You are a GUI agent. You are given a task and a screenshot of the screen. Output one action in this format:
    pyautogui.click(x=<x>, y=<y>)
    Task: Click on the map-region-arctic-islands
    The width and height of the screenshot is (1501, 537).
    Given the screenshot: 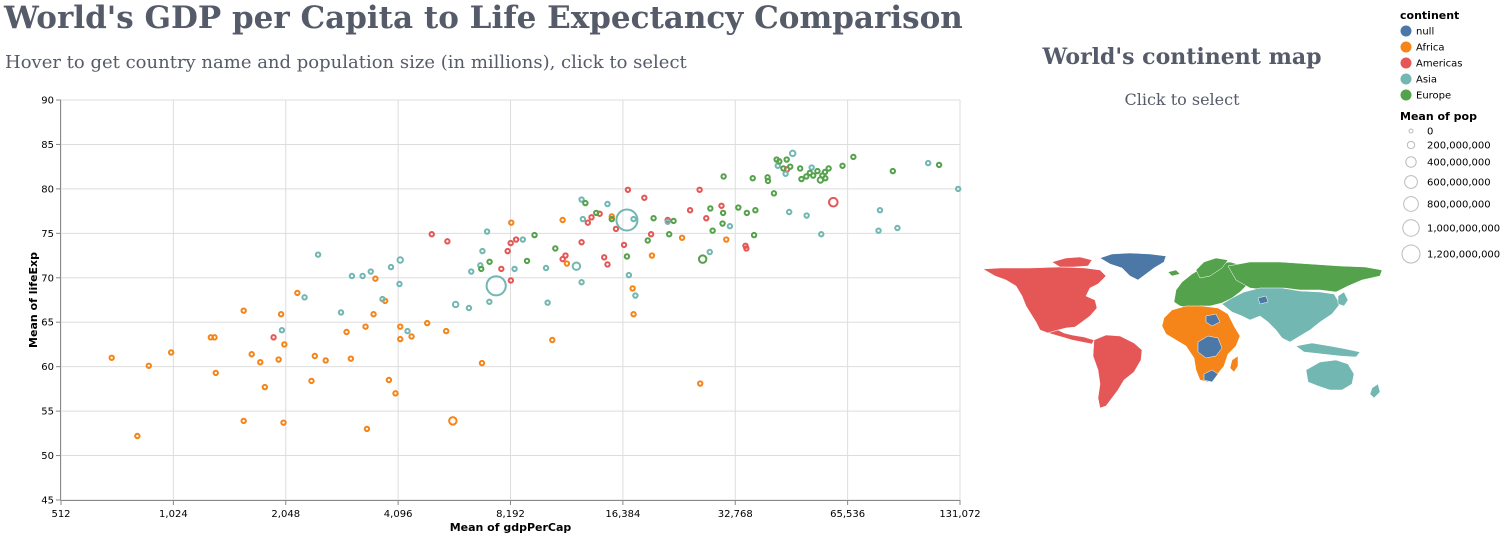 What is the action you would take?
    pyautogui.click(x=1072, y=262)
    